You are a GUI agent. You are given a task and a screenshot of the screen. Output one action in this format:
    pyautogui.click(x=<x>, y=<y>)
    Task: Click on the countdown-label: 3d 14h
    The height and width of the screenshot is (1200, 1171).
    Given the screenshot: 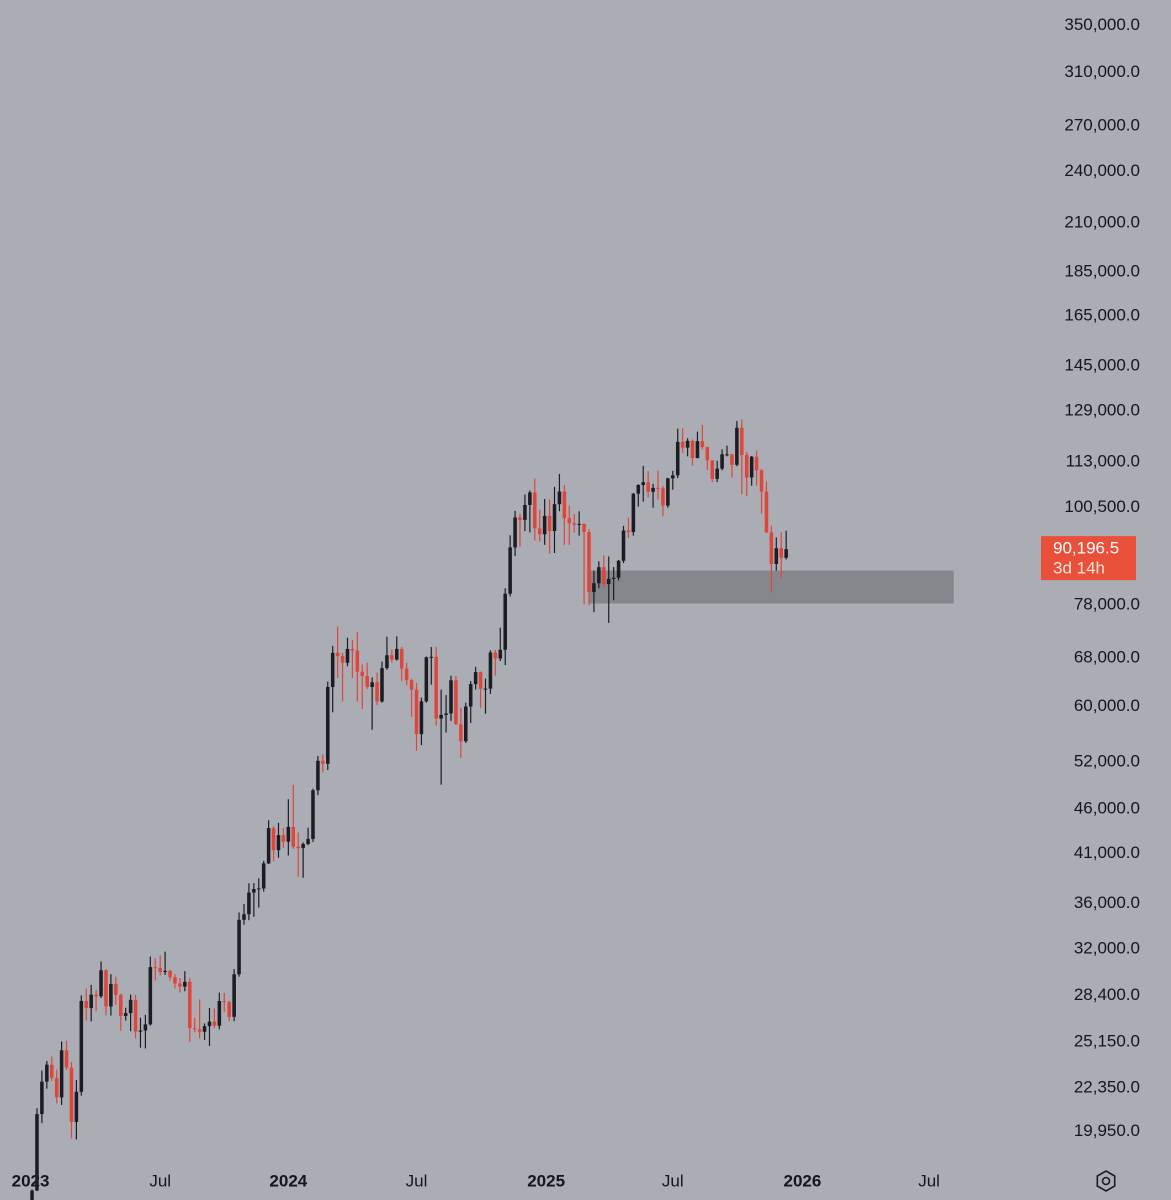 What is the action you would take?
    pyautogui.click(x=1079, y=568)
    